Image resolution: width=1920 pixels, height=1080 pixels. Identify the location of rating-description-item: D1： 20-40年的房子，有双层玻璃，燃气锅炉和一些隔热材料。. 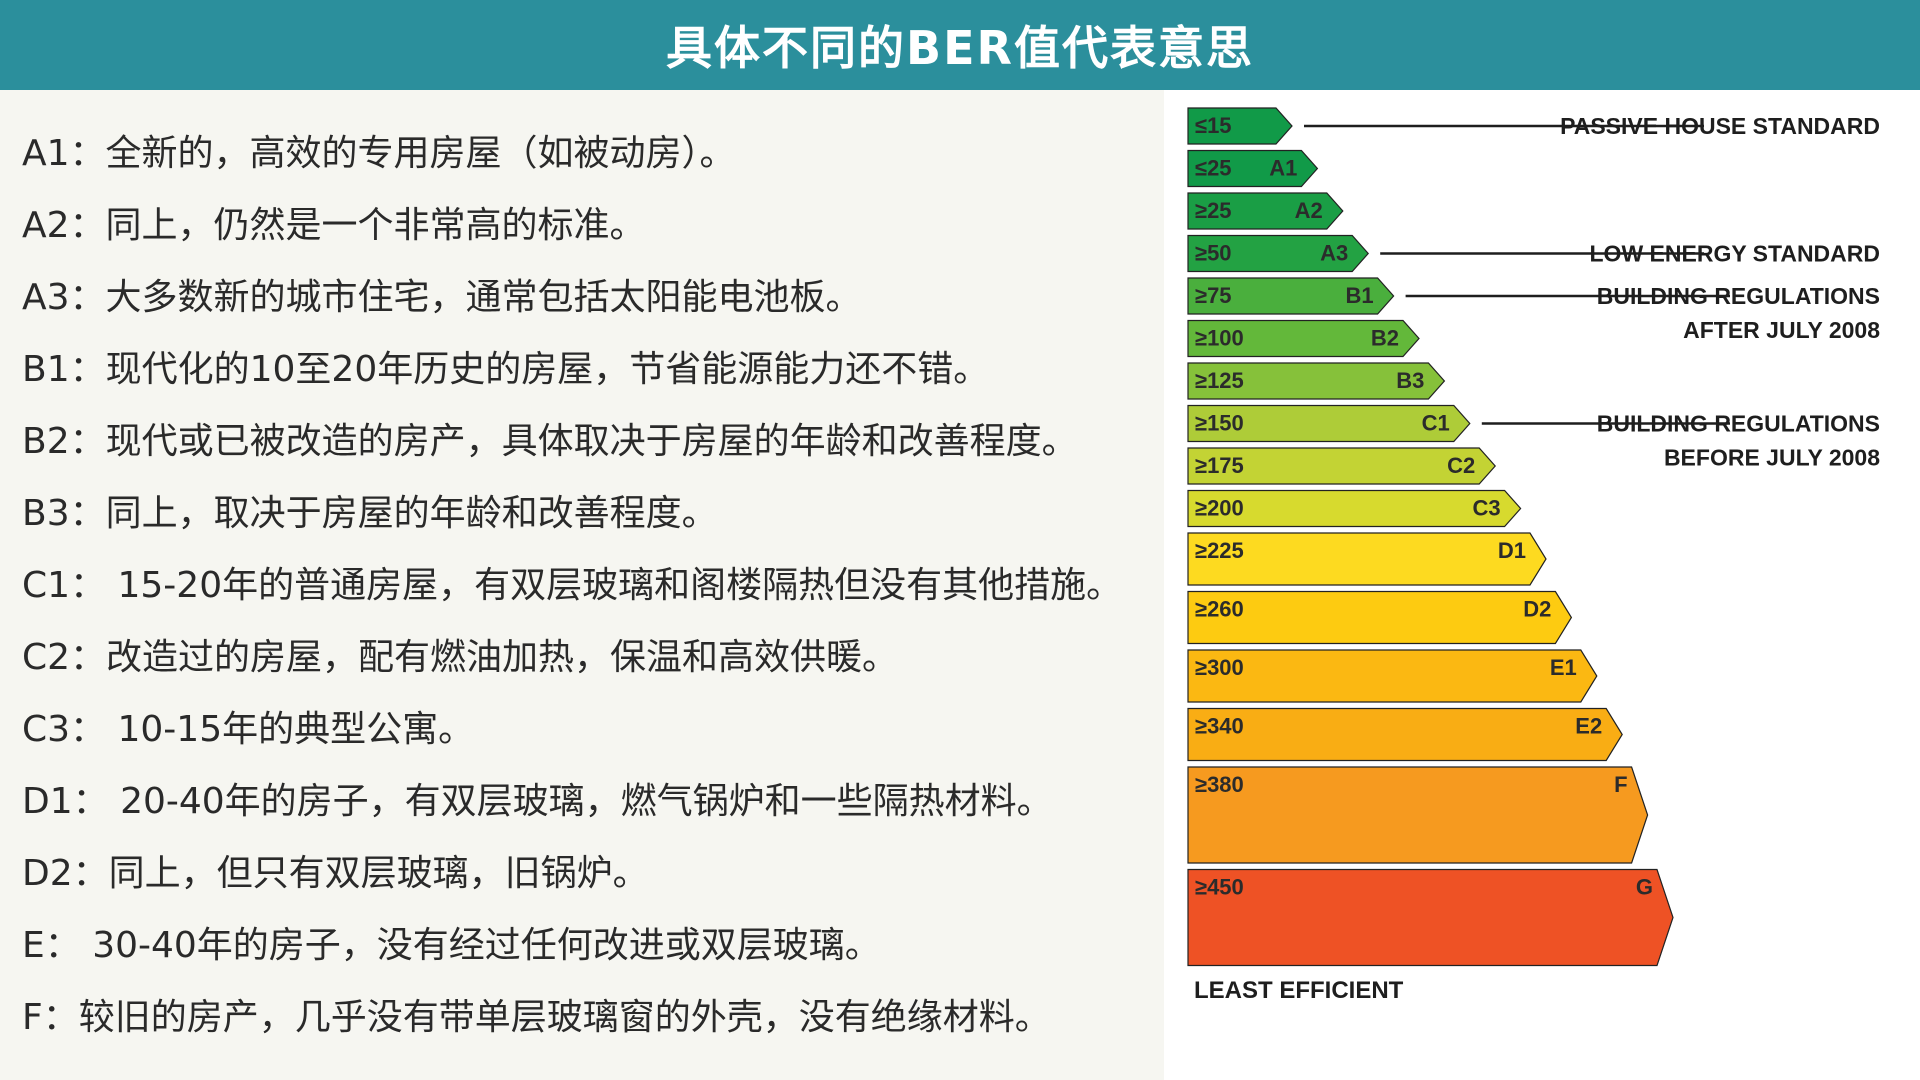
(537, 801).